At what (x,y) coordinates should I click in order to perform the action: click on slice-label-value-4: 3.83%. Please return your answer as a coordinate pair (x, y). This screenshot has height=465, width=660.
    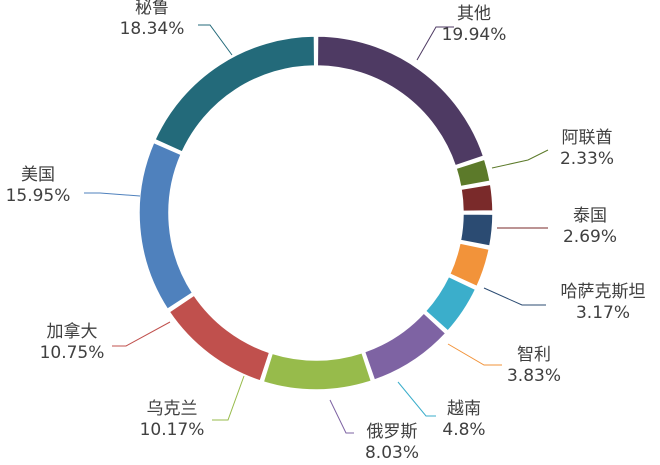
    Looking at the image, I should click on (534, 376).